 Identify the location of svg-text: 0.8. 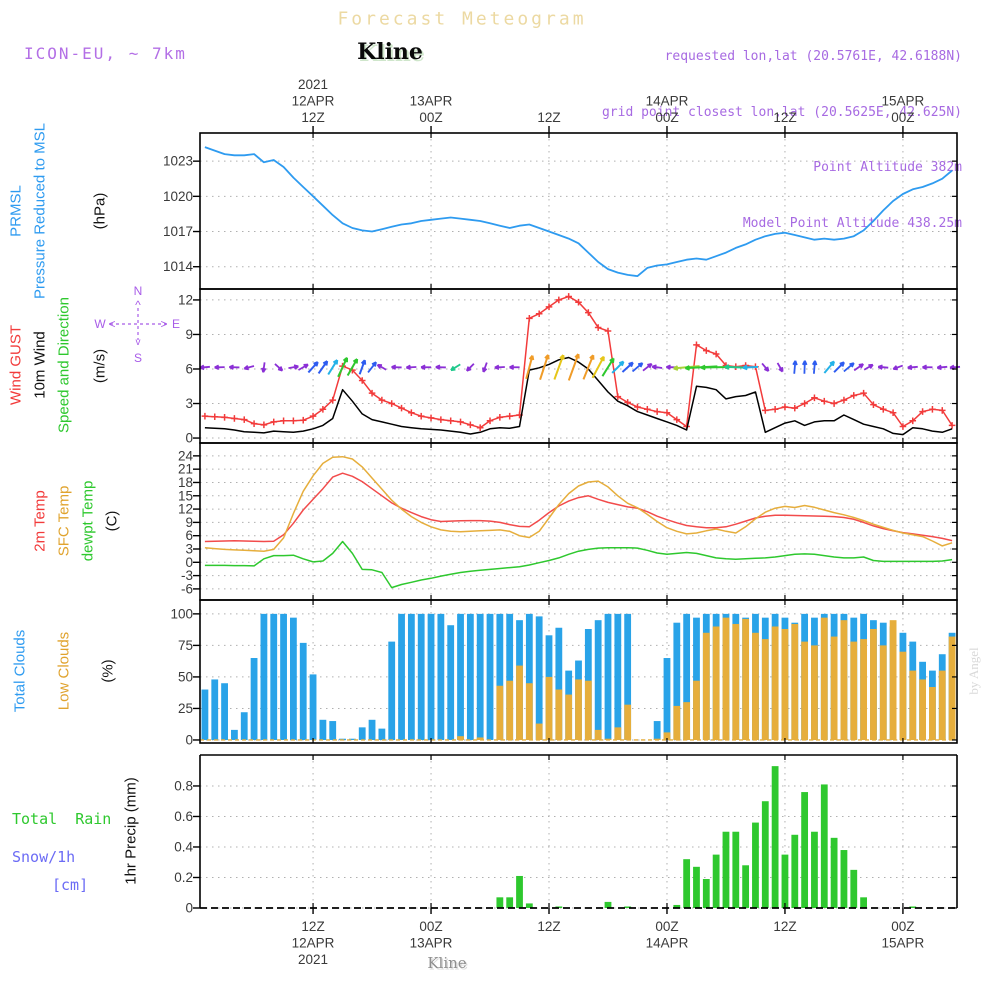
(183, 785).